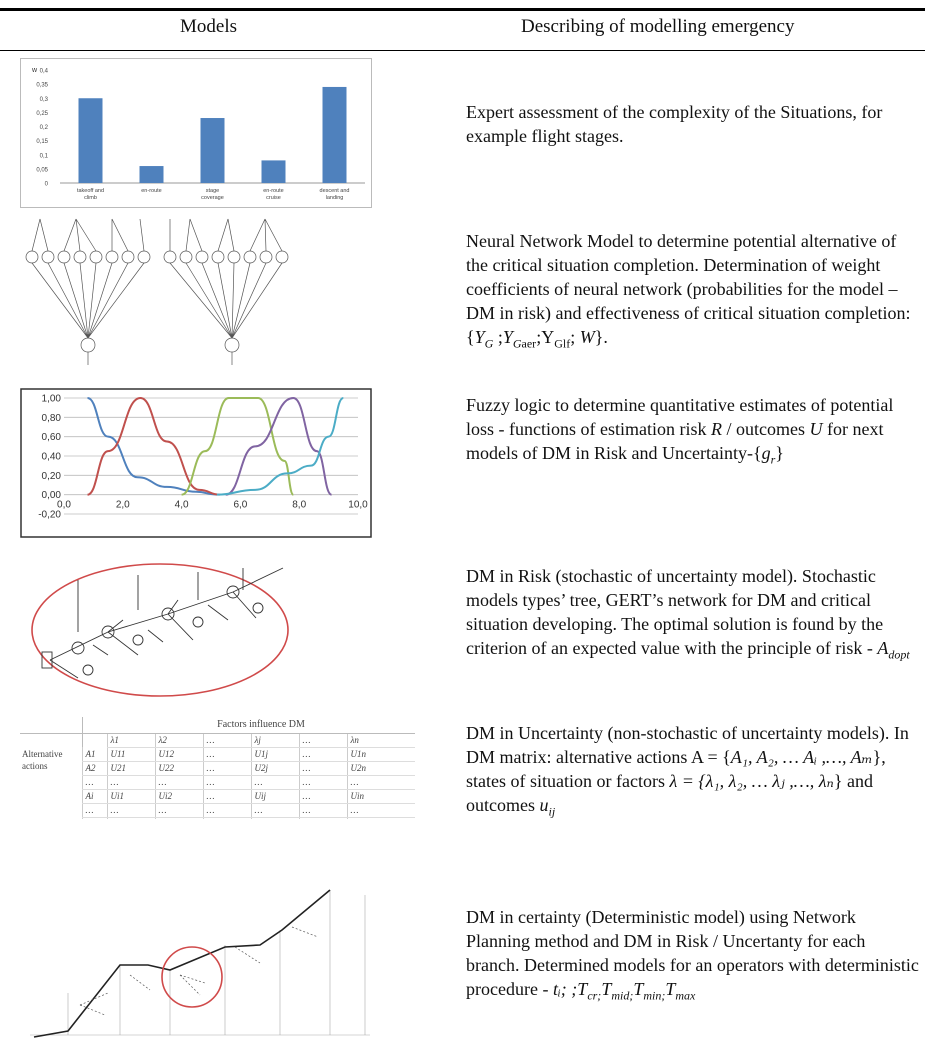 The height and width of the screenshot is (1049, 925). I want to click on matrix-factors-header: Factors influence DM, so click(261, 725).